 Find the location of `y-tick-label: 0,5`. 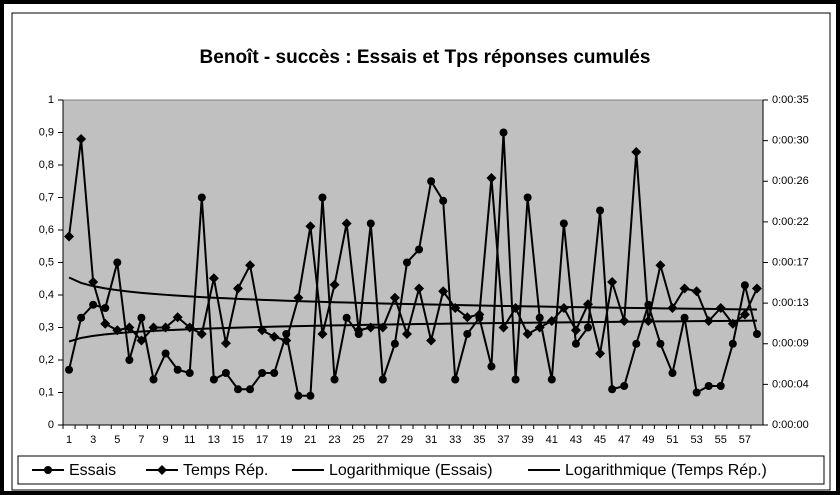

y-tick-label: 0,5 is located at coordinates (46, 262).